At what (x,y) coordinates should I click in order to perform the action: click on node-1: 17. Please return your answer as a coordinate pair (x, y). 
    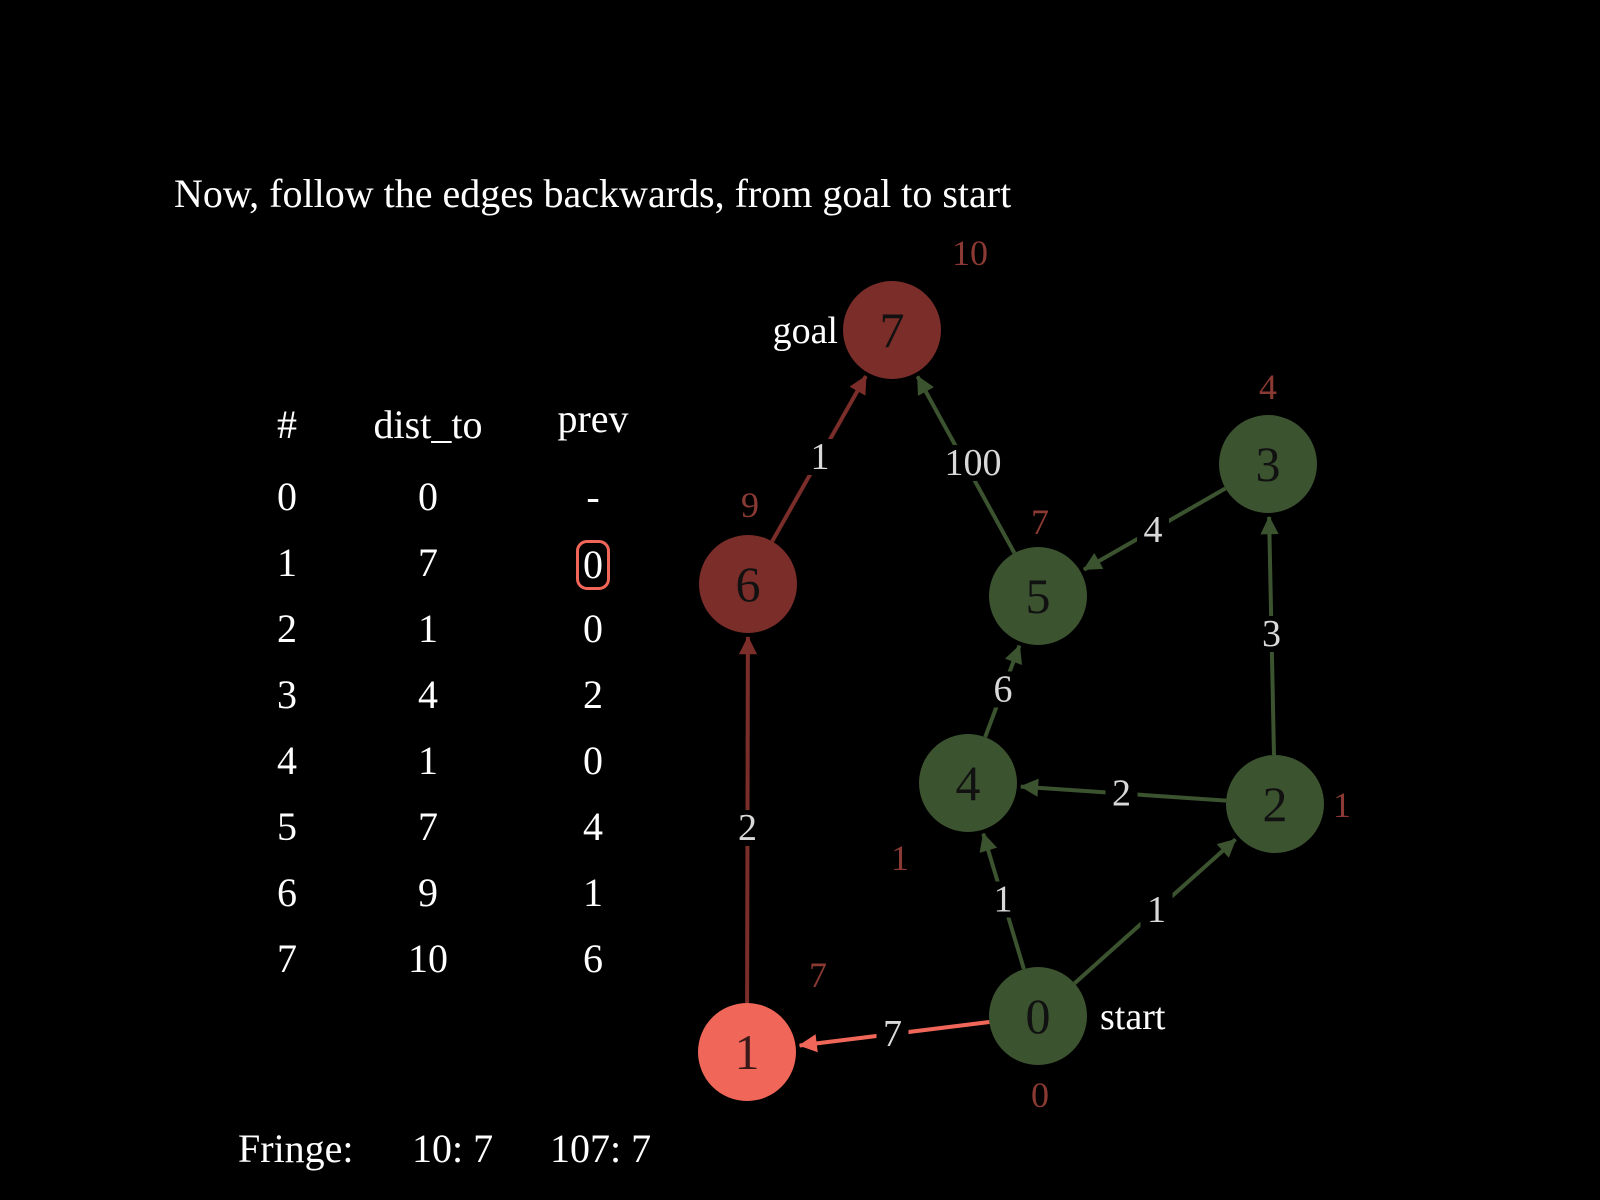
    Looking at the image, I should click on (762, 1028).